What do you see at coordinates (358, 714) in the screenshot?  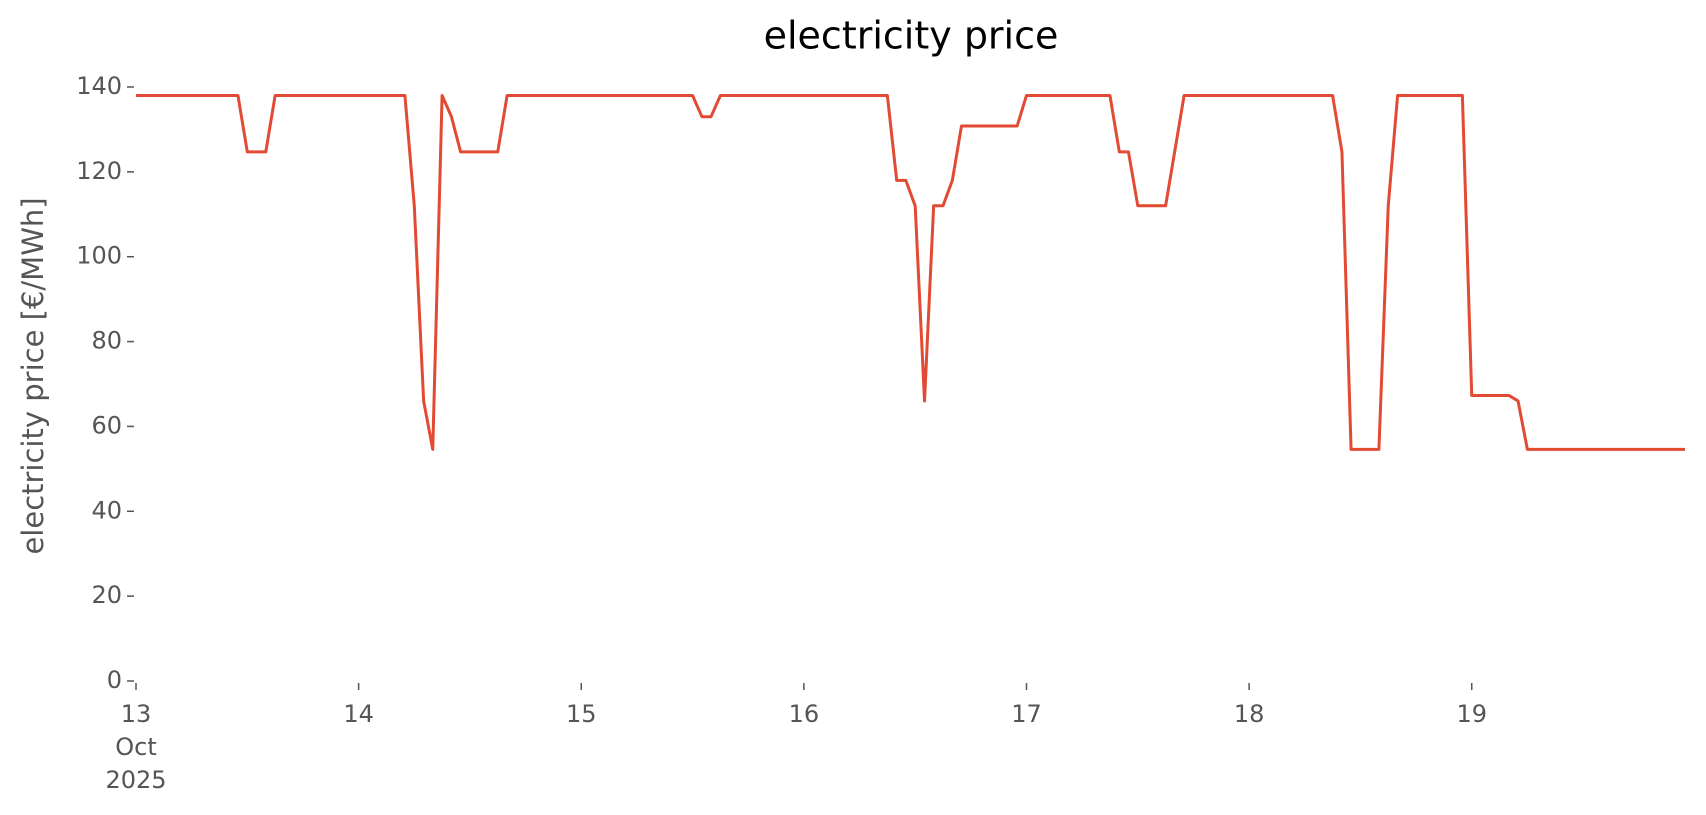 I see `x-tick-label: 14` at bounding box center [358, 714].